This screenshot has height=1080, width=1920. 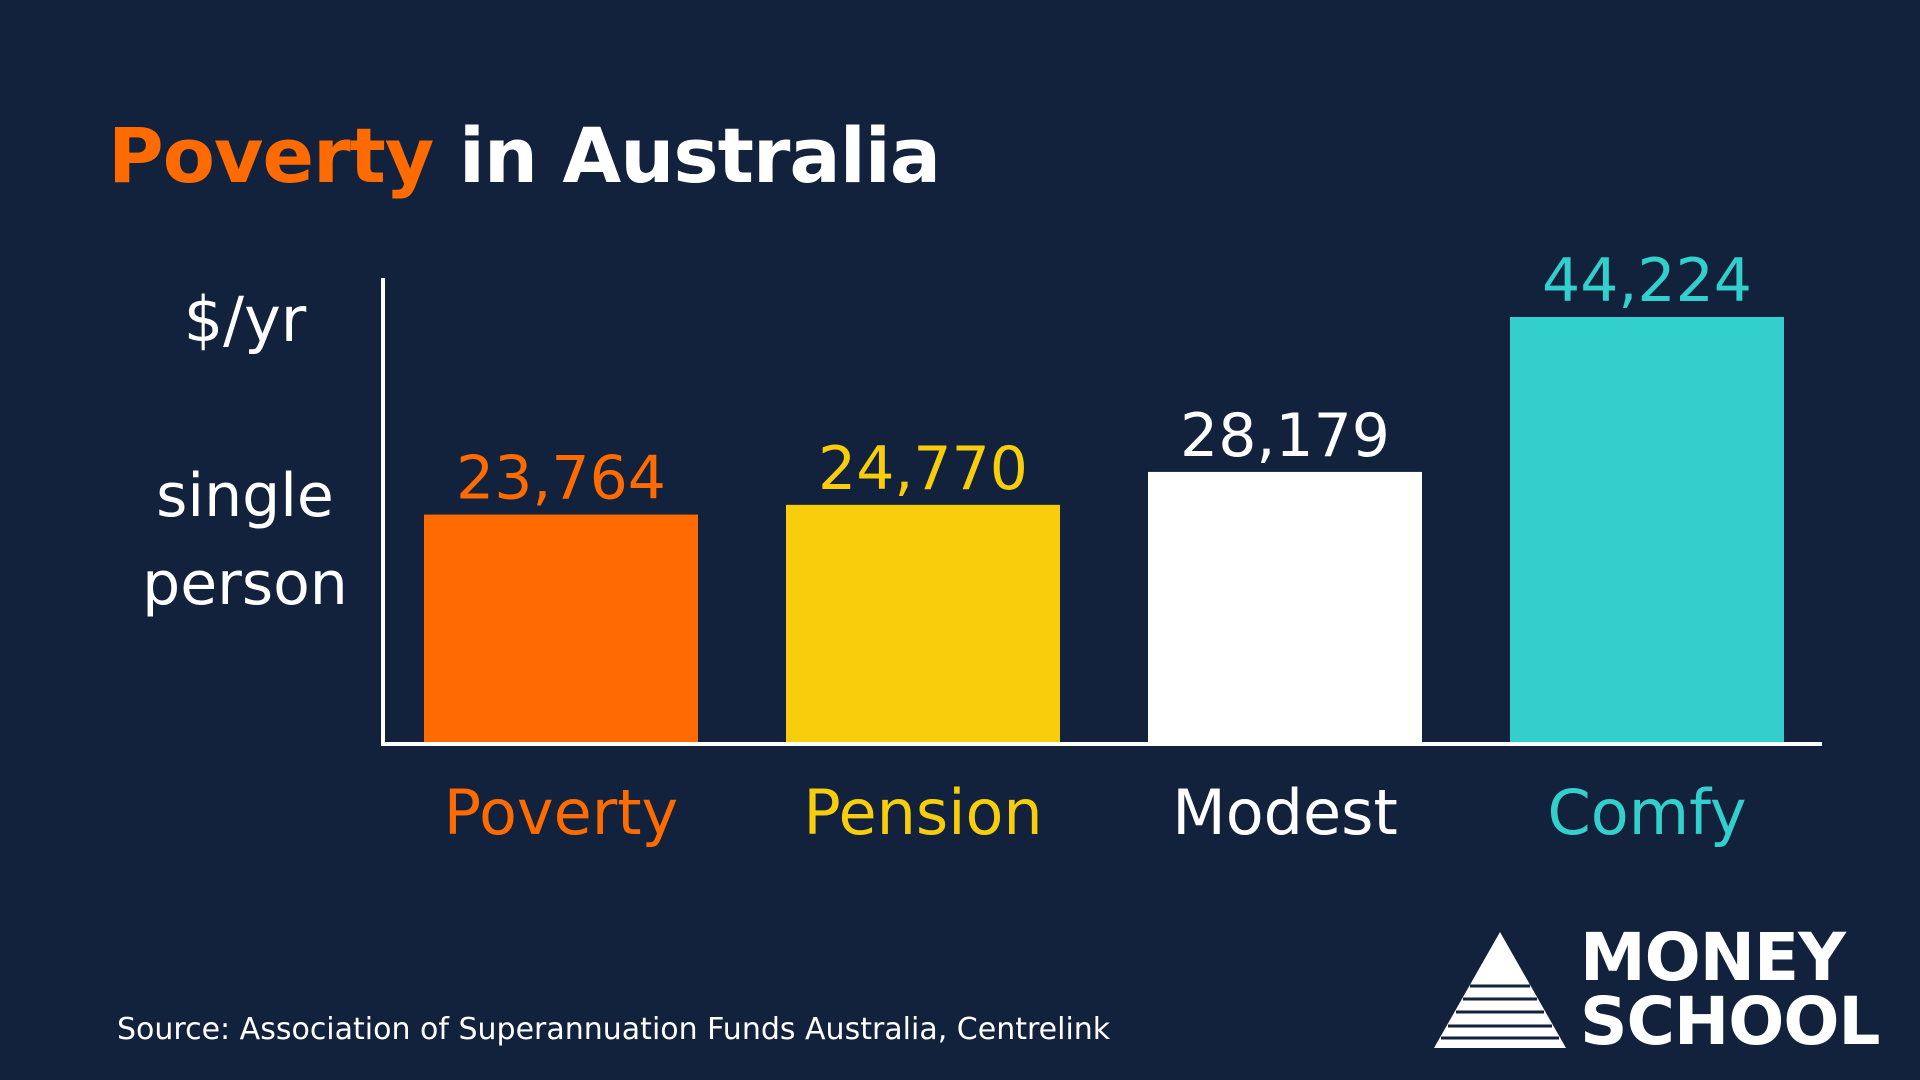 What do you see at coordinates (1285, 606) in the screenshot?
I see `bar-modest` at bounding box center [1285, 606].